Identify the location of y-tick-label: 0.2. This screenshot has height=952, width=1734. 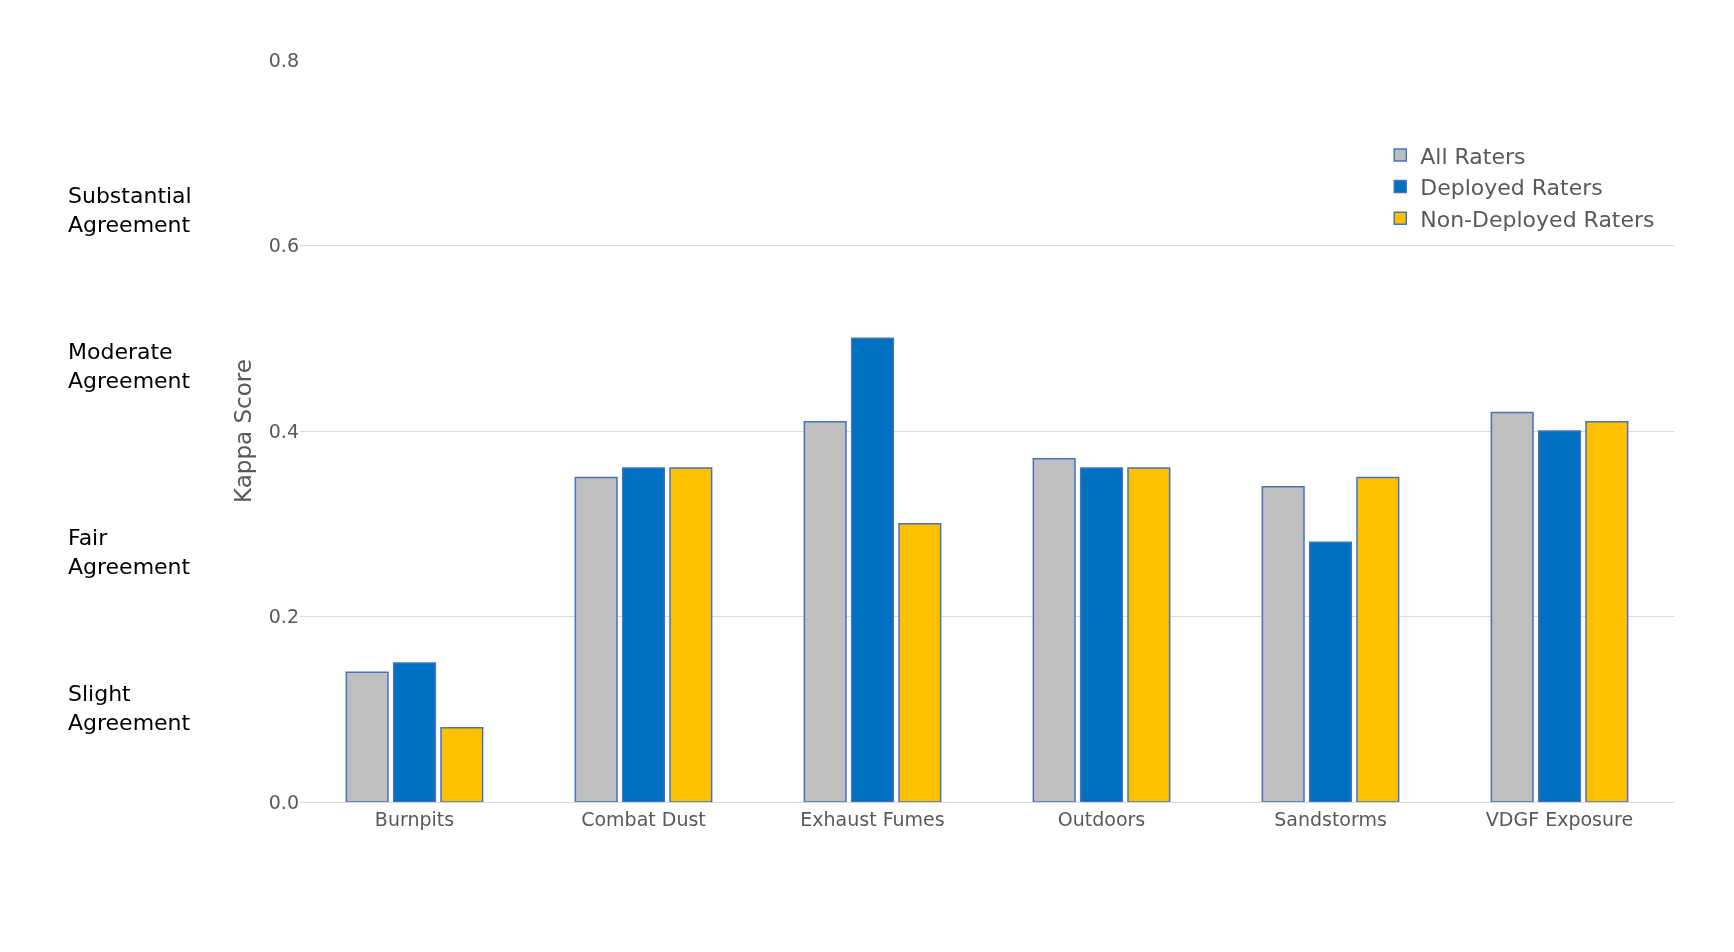
(283, 616).